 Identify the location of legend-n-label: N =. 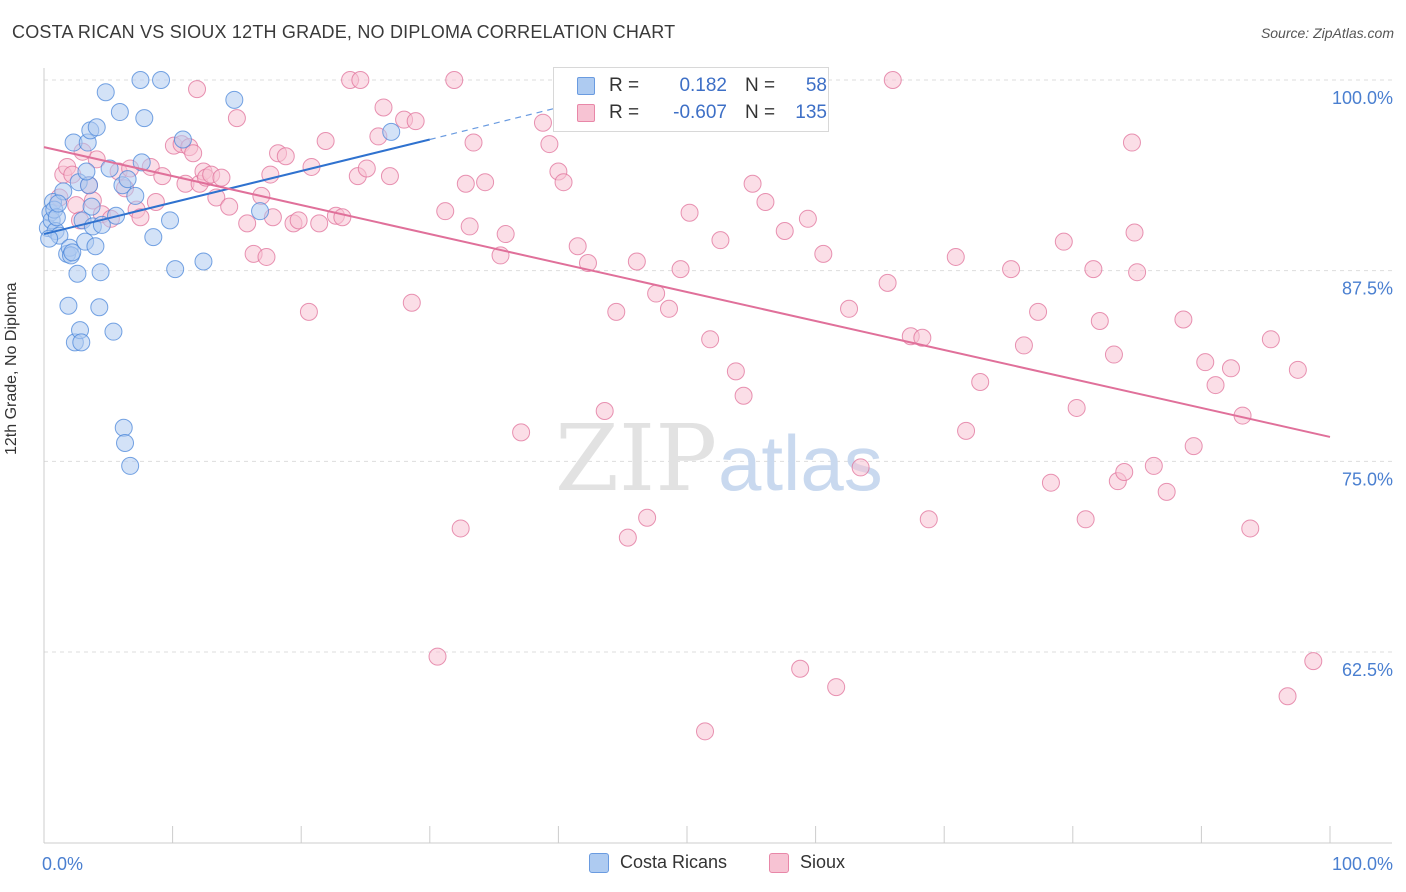
(760, 112).